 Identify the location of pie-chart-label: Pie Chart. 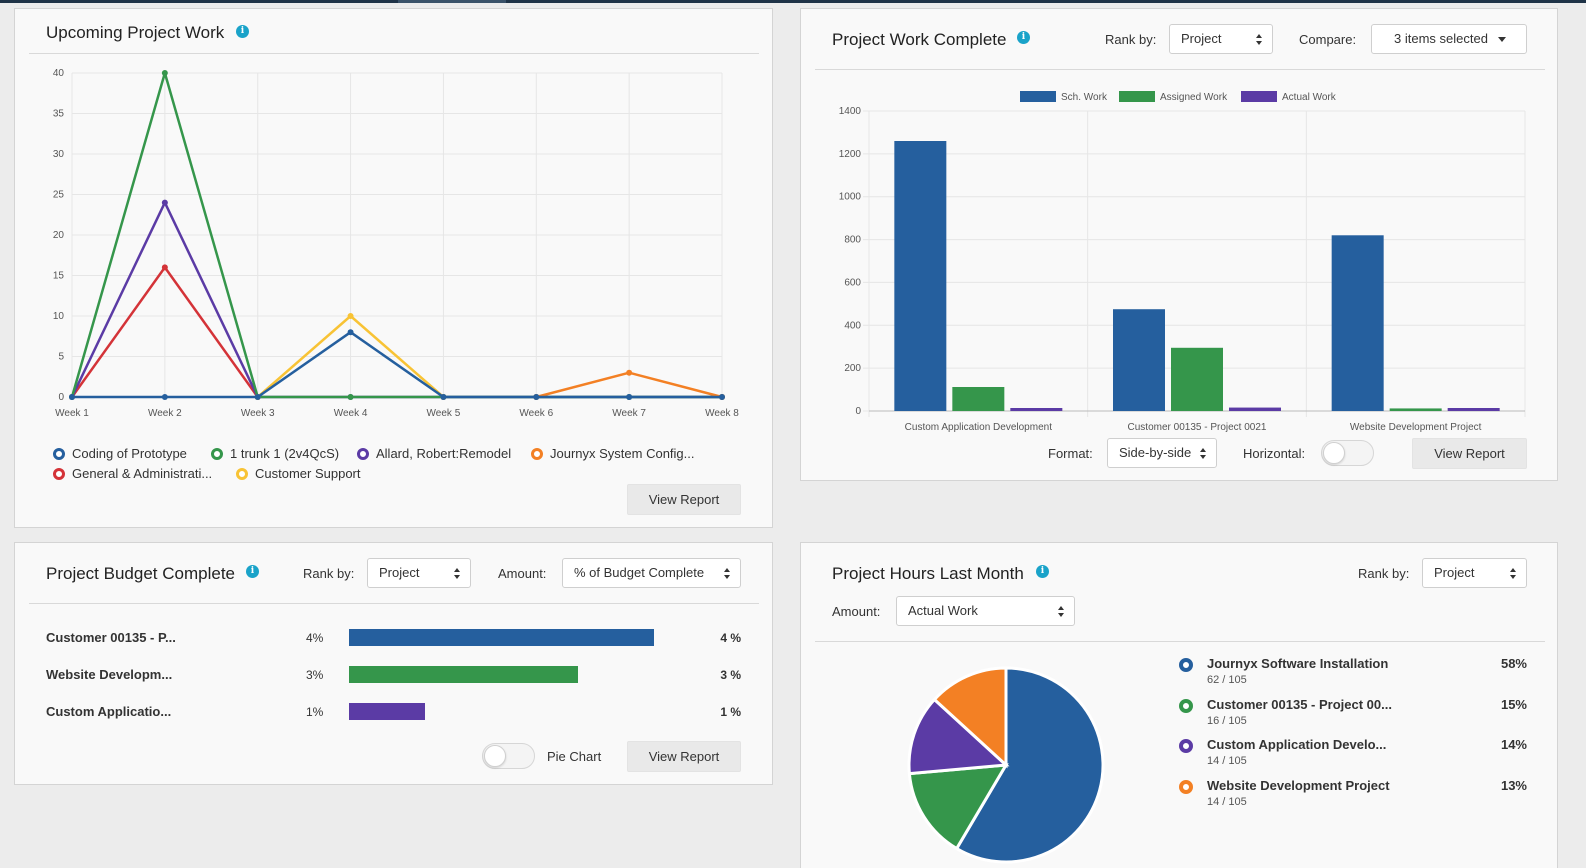
(574, 756).